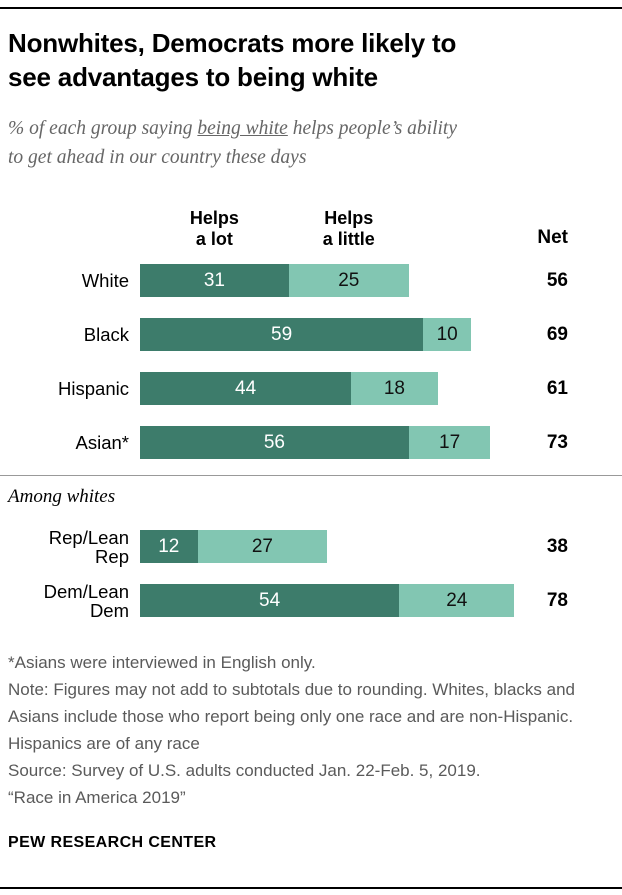 The image size is (622, 895). Describe the element at coordinates (311, 573) in the screenshot. I see `chart-section-among-whites: Rep/Lean Rep 12 27 38 Dem/Lean Dem 54 24 78` at that location.